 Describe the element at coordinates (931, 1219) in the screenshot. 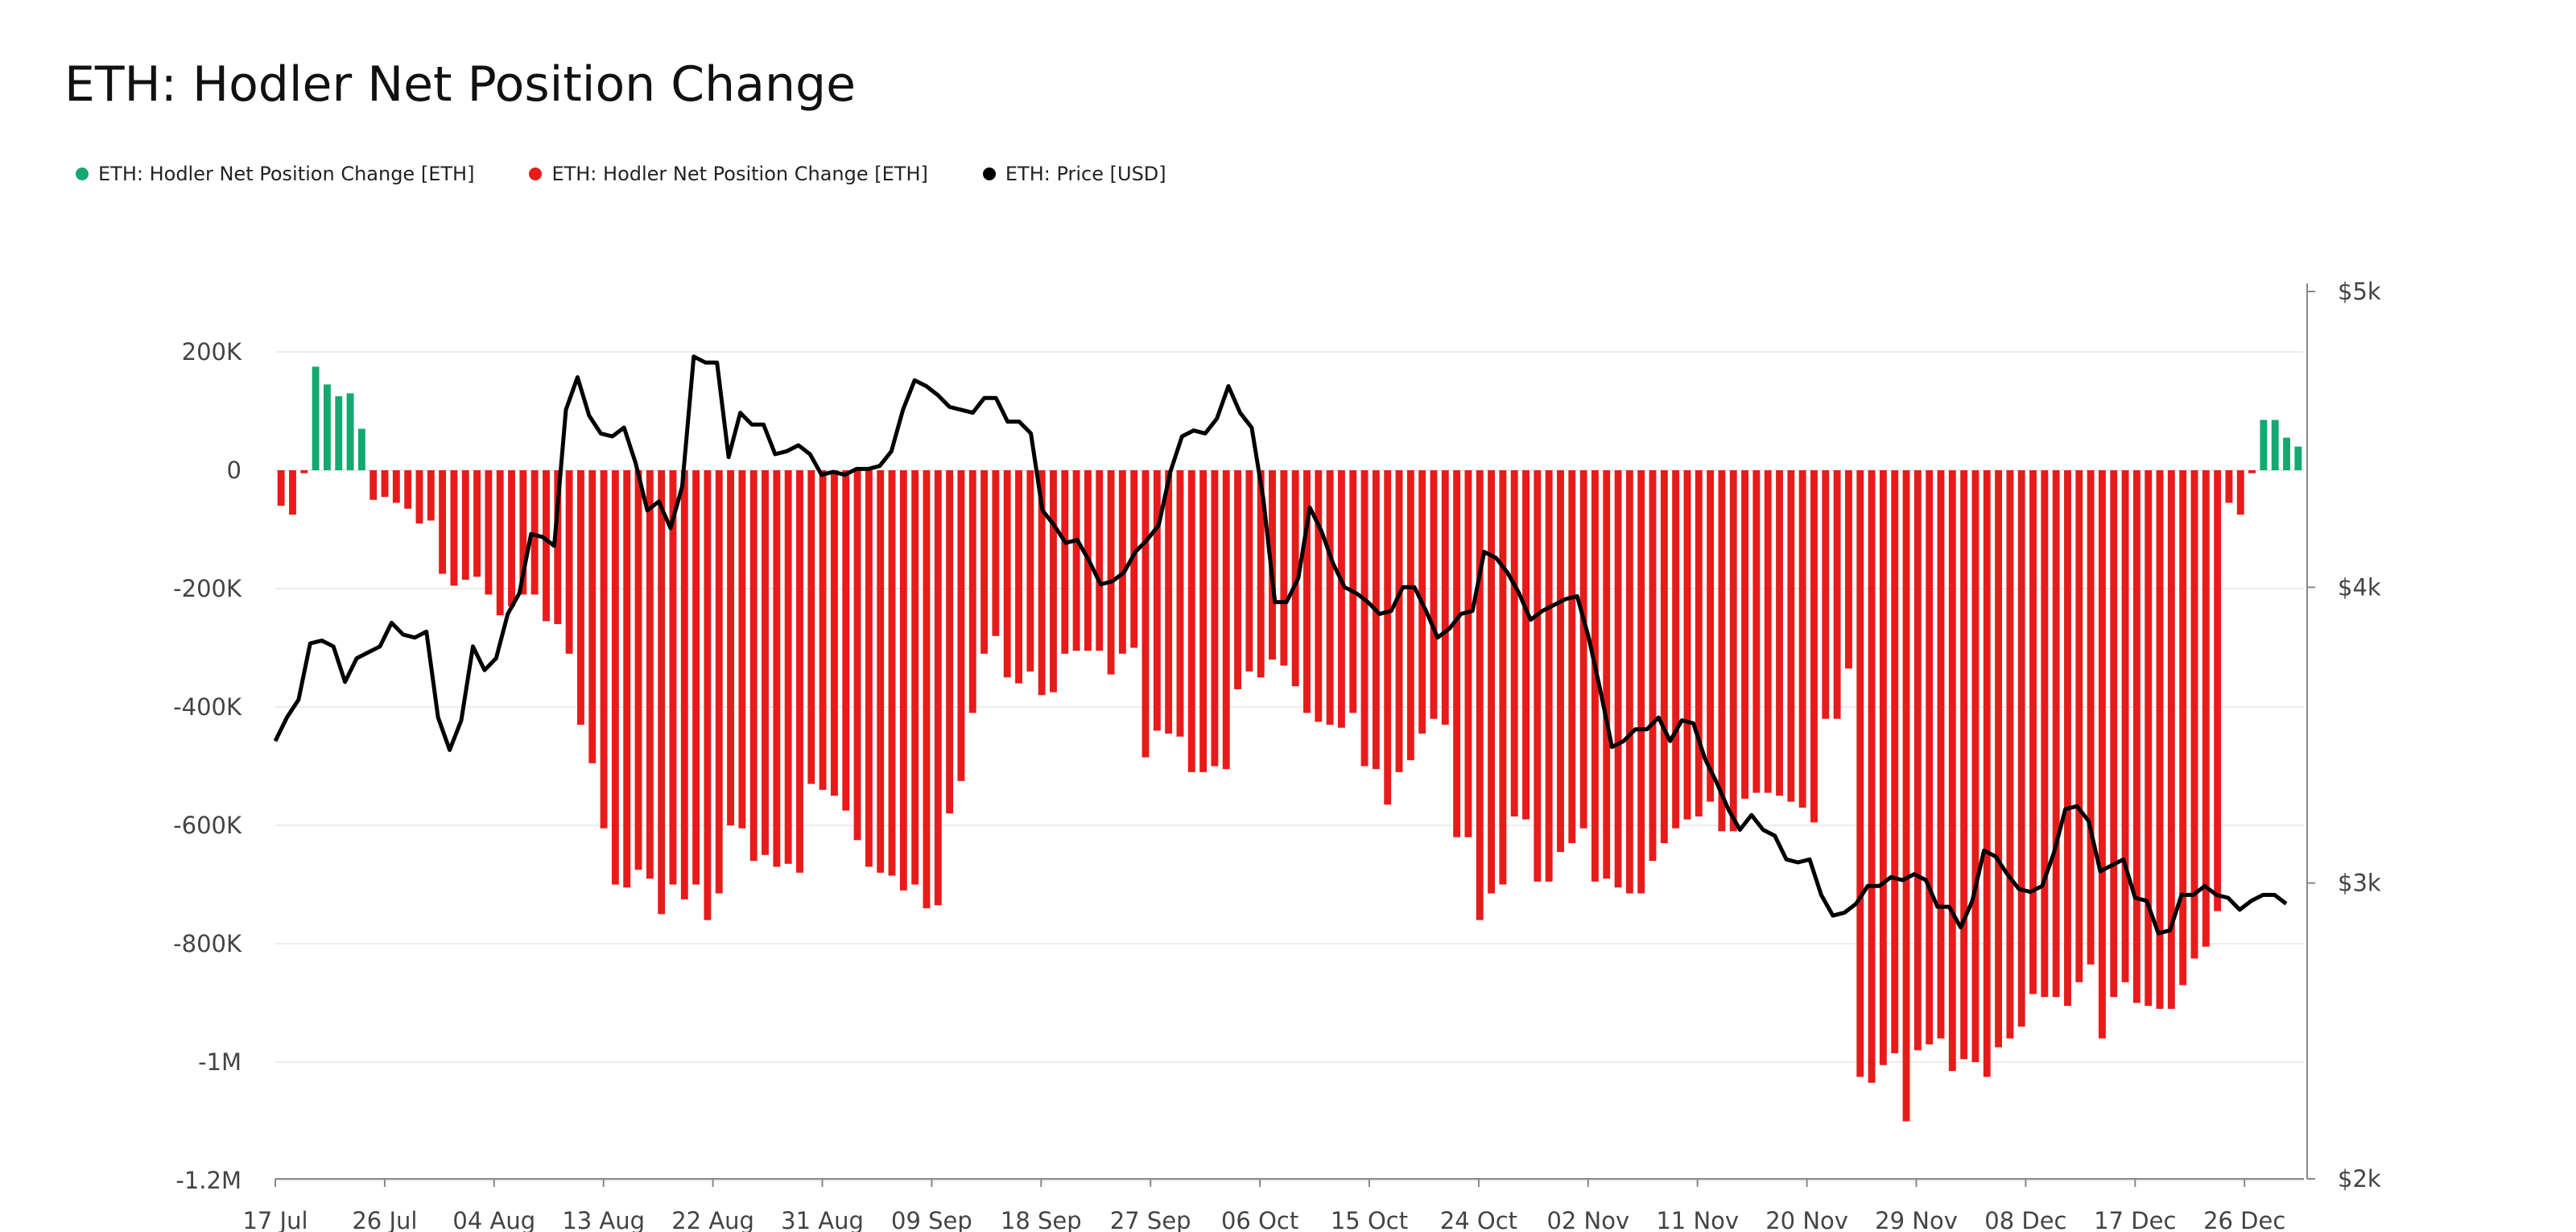

I see `x-tick-label: 09 Sep` at that location.